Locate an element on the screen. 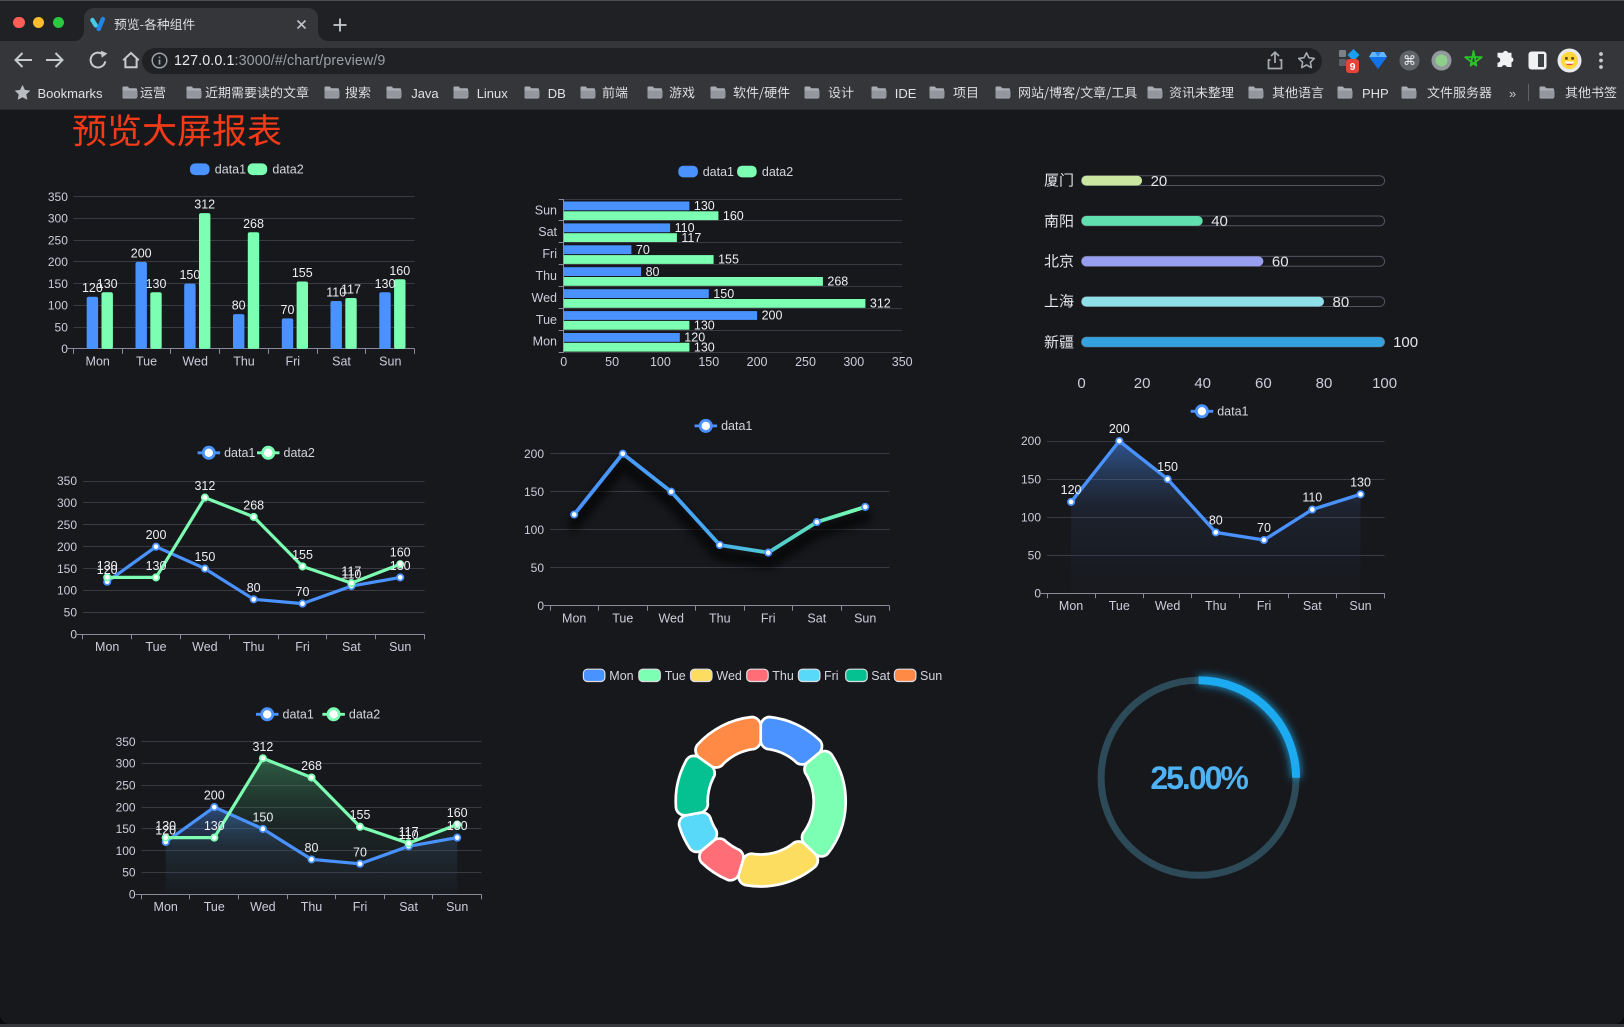 The image size is (1624, 1027). svg-text: 120 is located at coordinates (694, 338).